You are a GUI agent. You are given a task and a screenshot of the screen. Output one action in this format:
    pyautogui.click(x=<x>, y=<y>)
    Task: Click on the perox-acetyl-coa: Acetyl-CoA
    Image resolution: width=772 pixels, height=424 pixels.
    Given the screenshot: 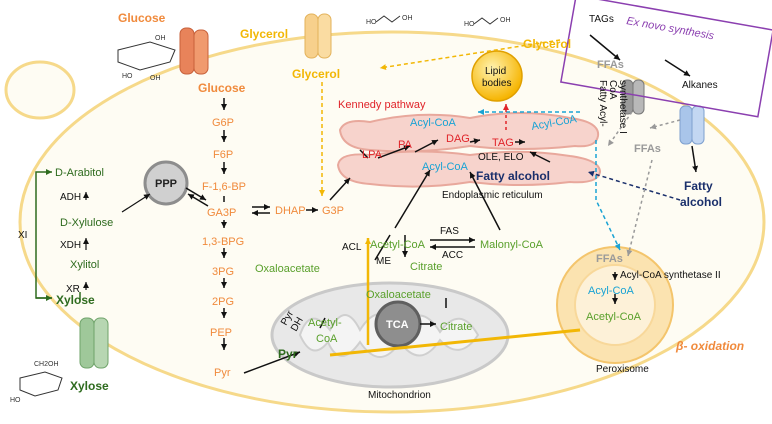 What is the action you would take?
    pyautogui.click(x=614, y=317)
    